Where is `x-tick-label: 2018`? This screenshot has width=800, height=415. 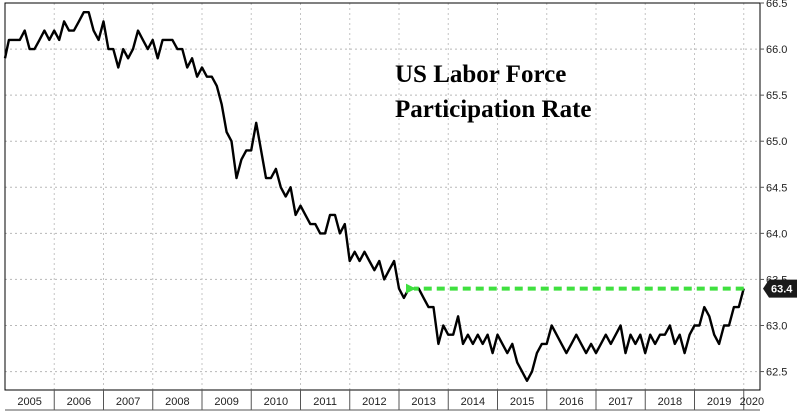 x-tick-label: 2018 is located at coordinates (670, 402).